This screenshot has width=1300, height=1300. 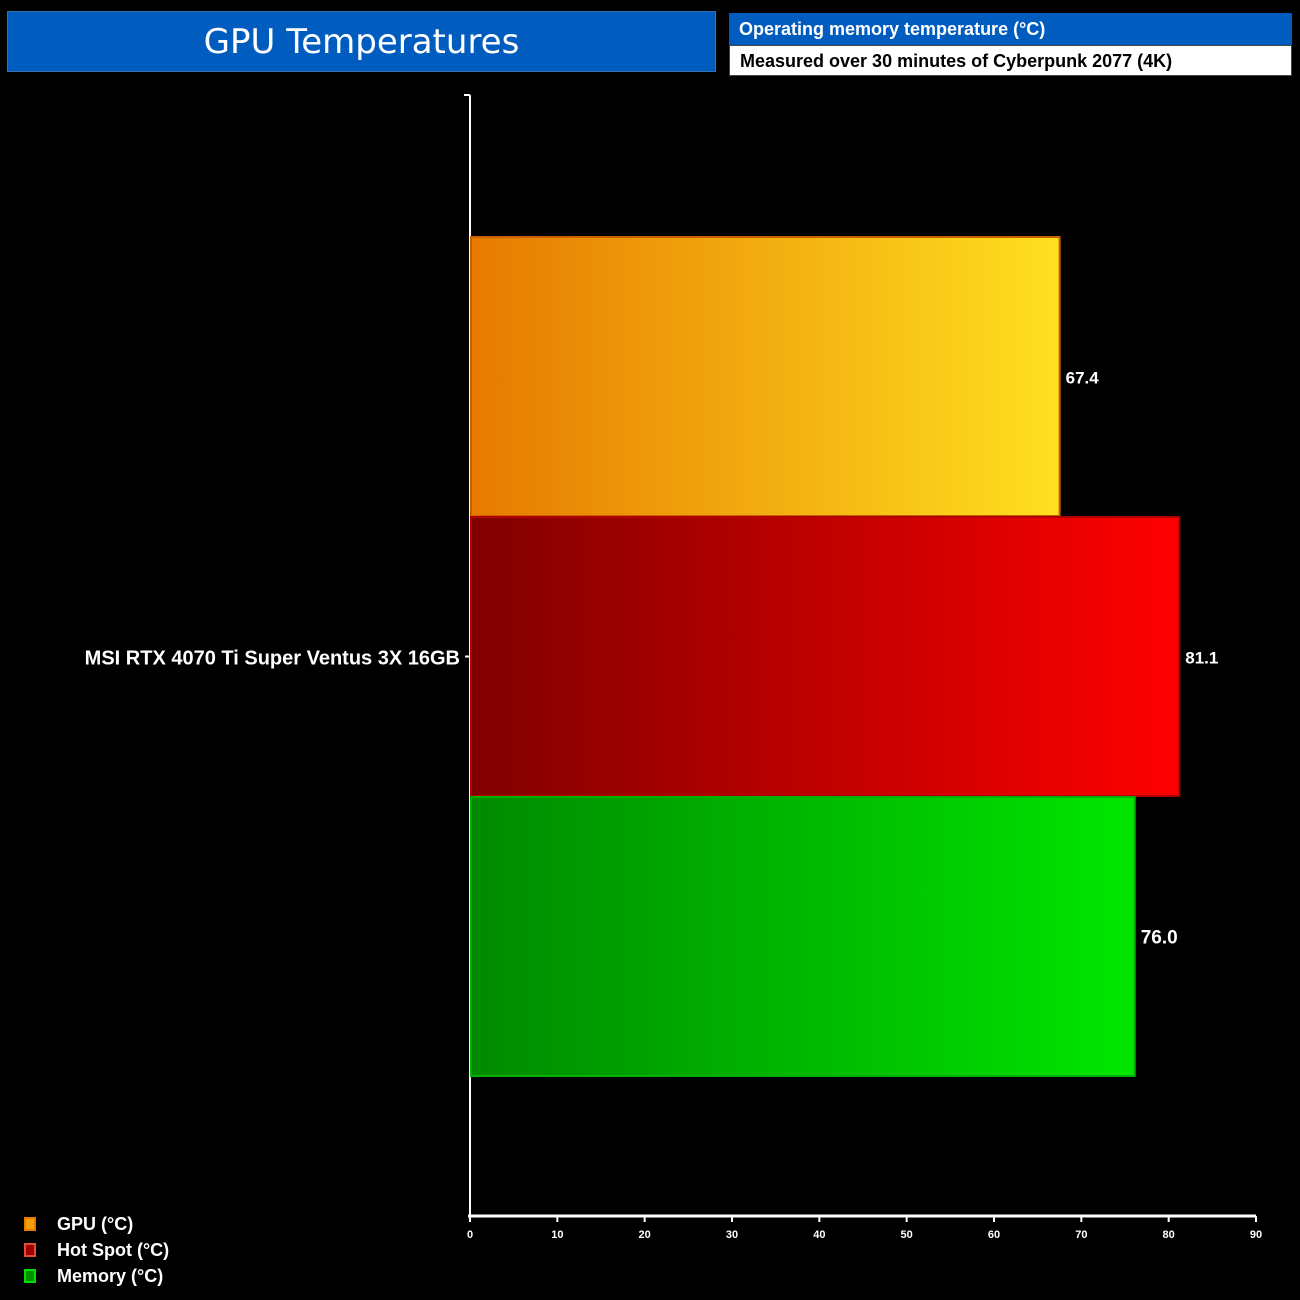 What do you see at coordinates (819, 1235) in the screenshot?
I see `x-tick-label: 40` at bounding box center [819, 1235].